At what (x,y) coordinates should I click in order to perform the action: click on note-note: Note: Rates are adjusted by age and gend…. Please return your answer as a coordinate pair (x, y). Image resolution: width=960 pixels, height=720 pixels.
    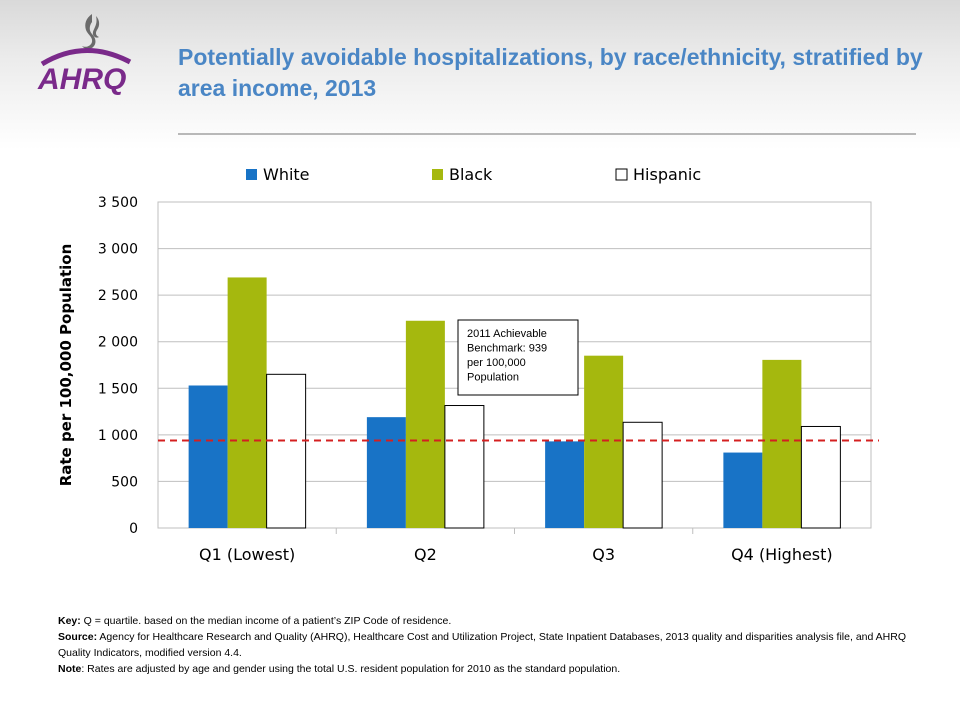
    Looking at the image, I should click on (483, 669).